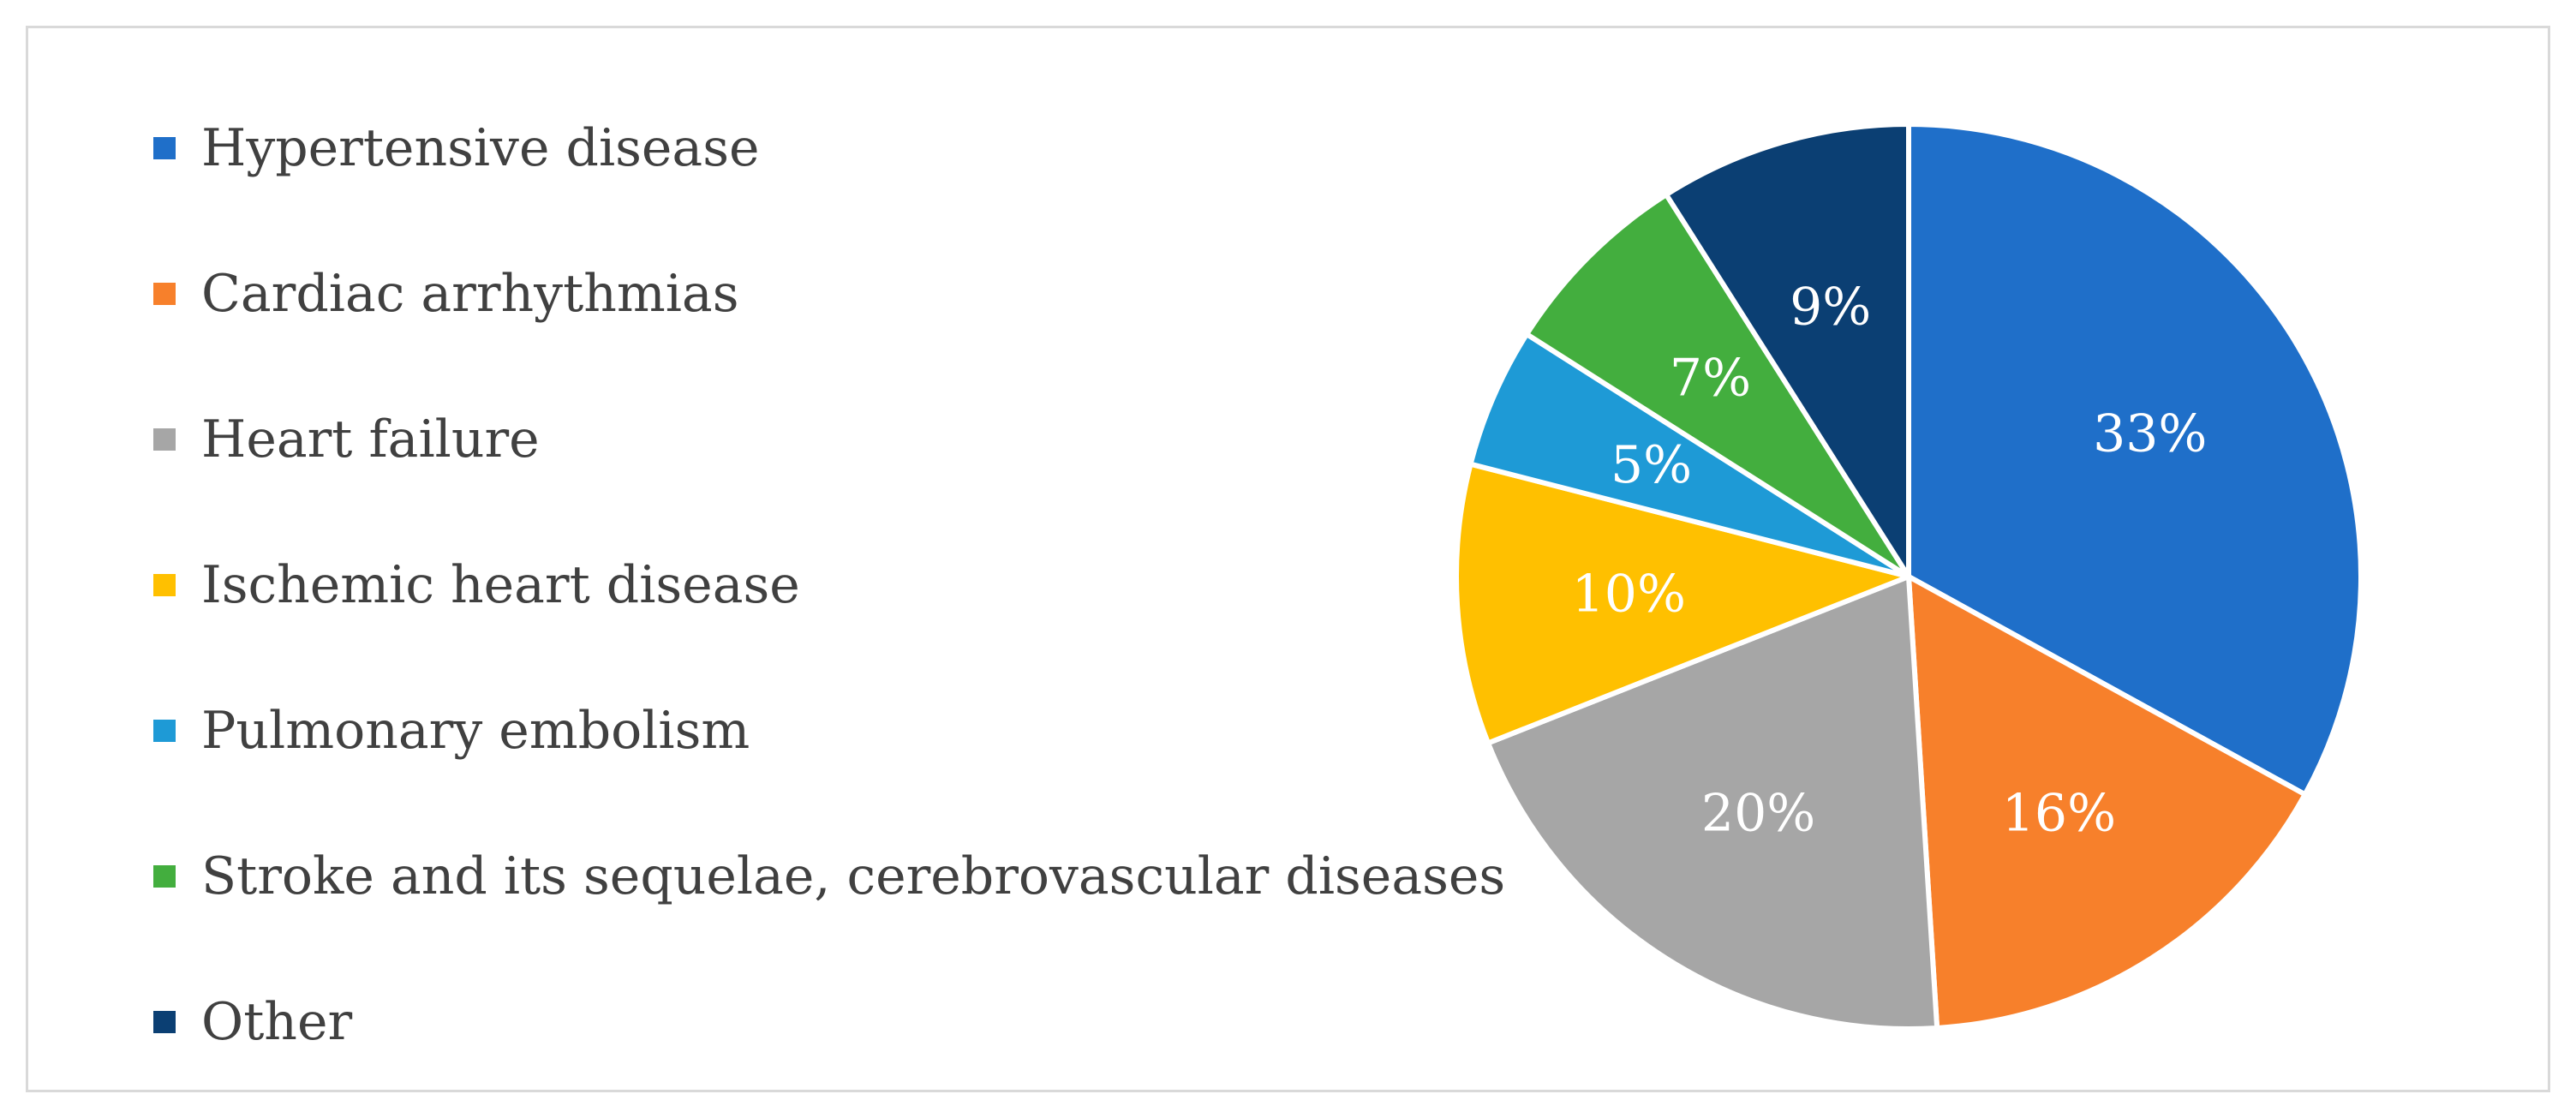  Describe the element at coordinates (164, 148) in the screenshot. I see `legend-swatch-hypertensive-disease` at that location.